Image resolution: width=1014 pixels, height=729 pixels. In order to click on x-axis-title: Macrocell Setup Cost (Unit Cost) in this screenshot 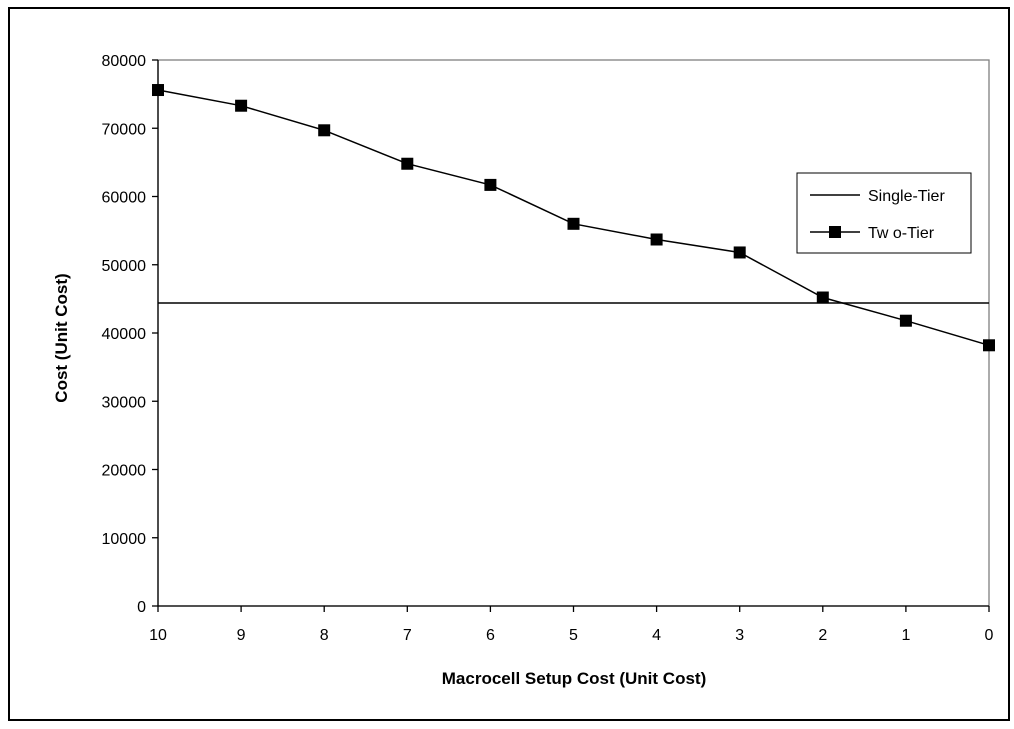, I will do `click(574, 678)`.